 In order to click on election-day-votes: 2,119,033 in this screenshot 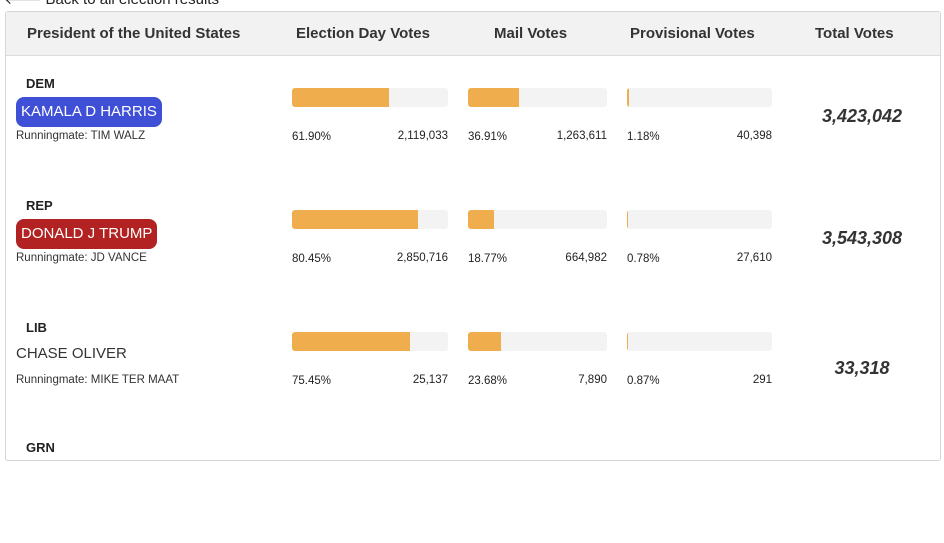, I will do `click(422, 136)`.